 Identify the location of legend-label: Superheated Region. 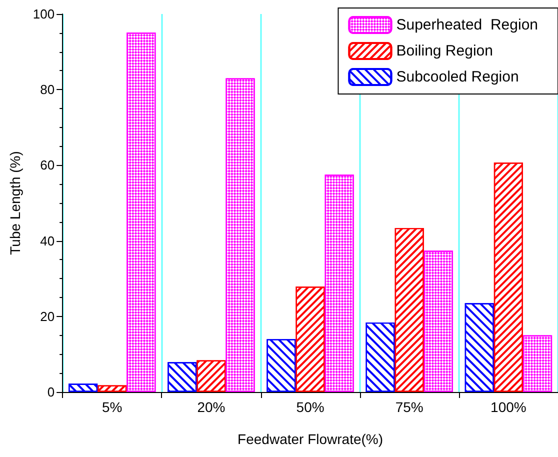
(467, 25).